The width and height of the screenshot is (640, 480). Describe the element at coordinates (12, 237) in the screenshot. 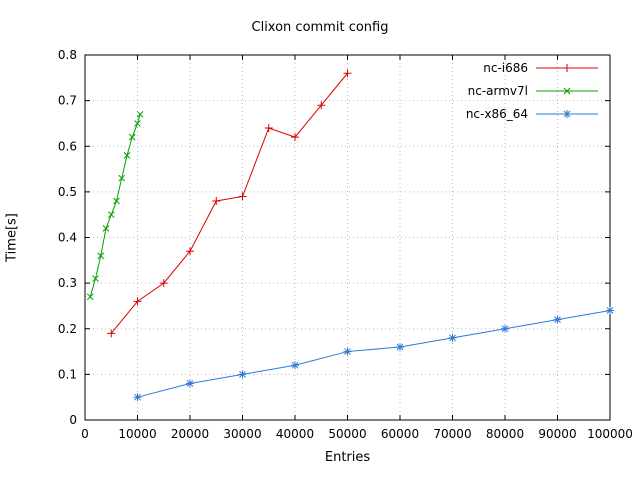

I see `y-axis-label: Time[s]` at that location.